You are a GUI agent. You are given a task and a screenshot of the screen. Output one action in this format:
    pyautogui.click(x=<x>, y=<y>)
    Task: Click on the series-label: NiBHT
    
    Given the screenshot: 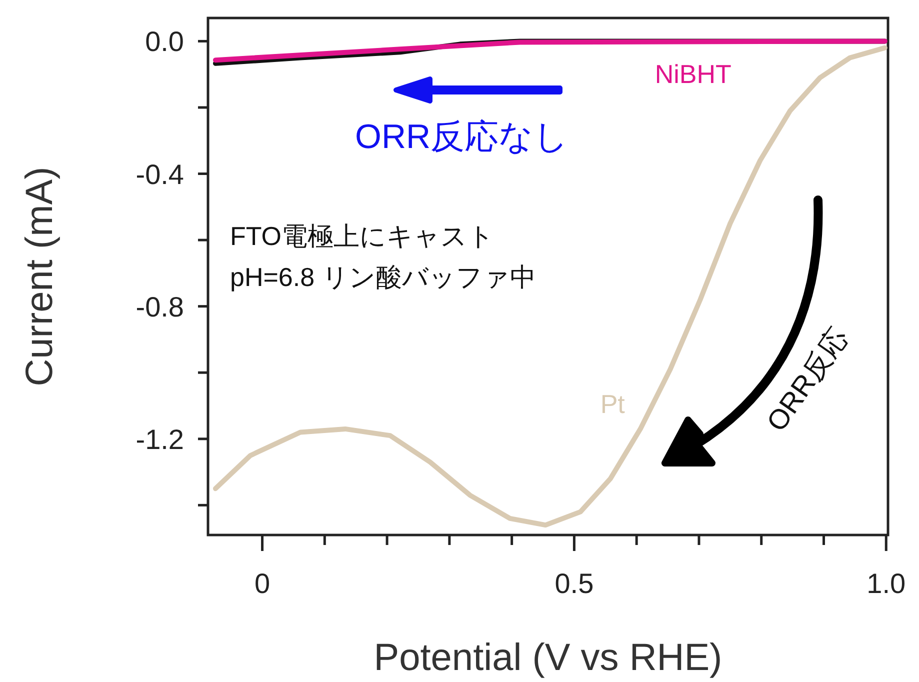 What is the action you would take?
    pyautogui.click(x=693, y=74)
    